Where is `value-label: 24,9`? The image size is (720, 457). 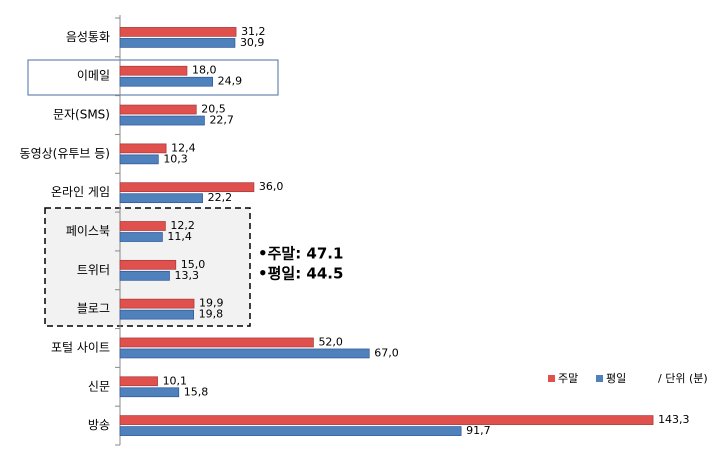 value-label: 24,9 is located at coordinates (230, 81).